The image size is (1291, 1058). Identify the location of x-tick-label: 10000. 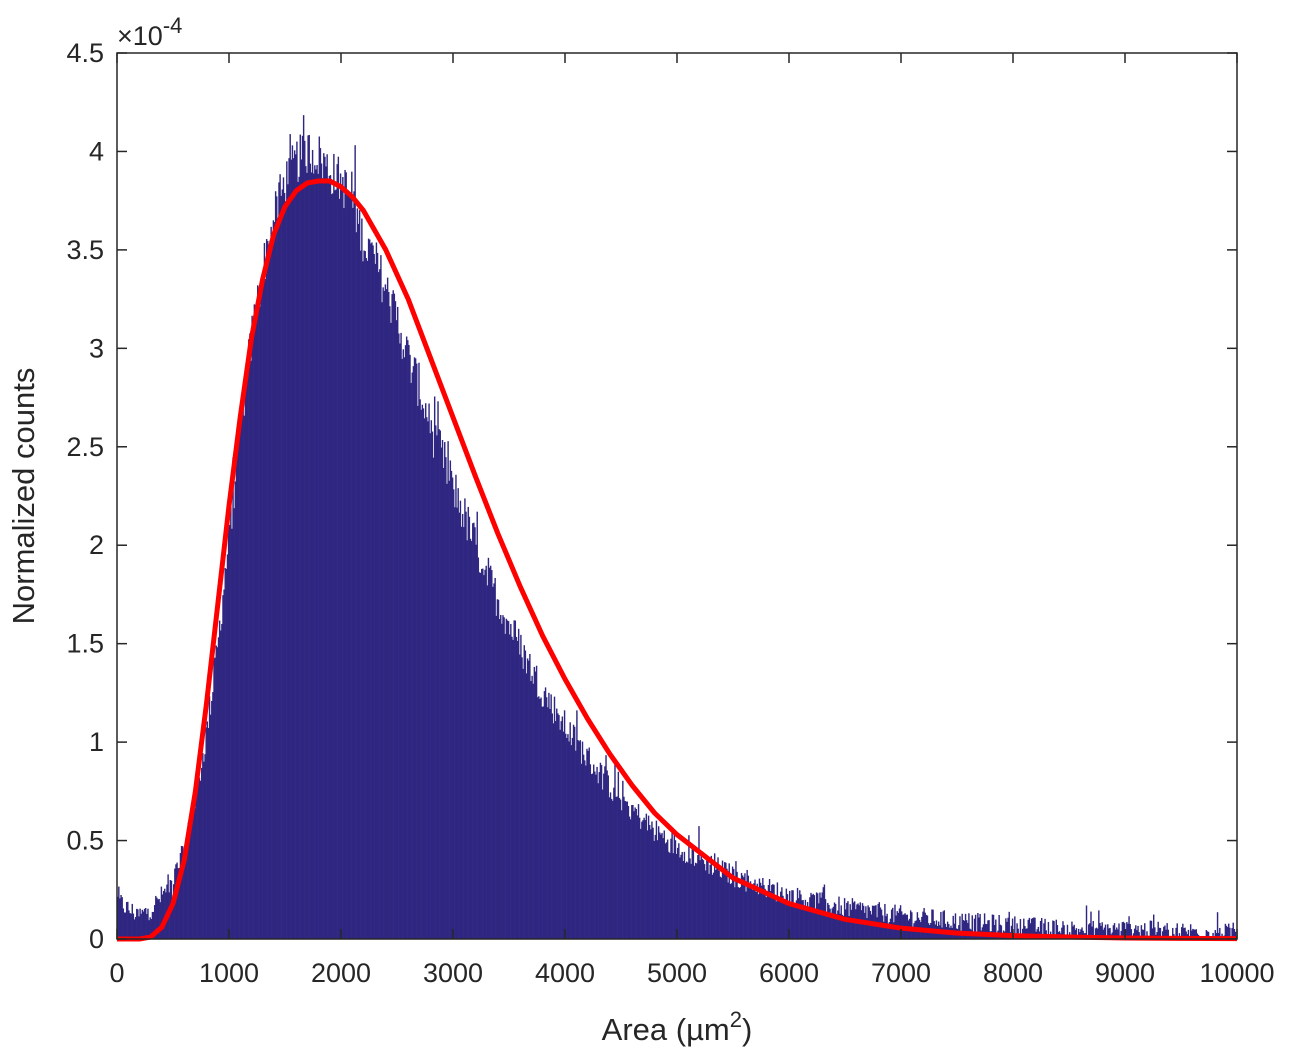
(1236, 973).